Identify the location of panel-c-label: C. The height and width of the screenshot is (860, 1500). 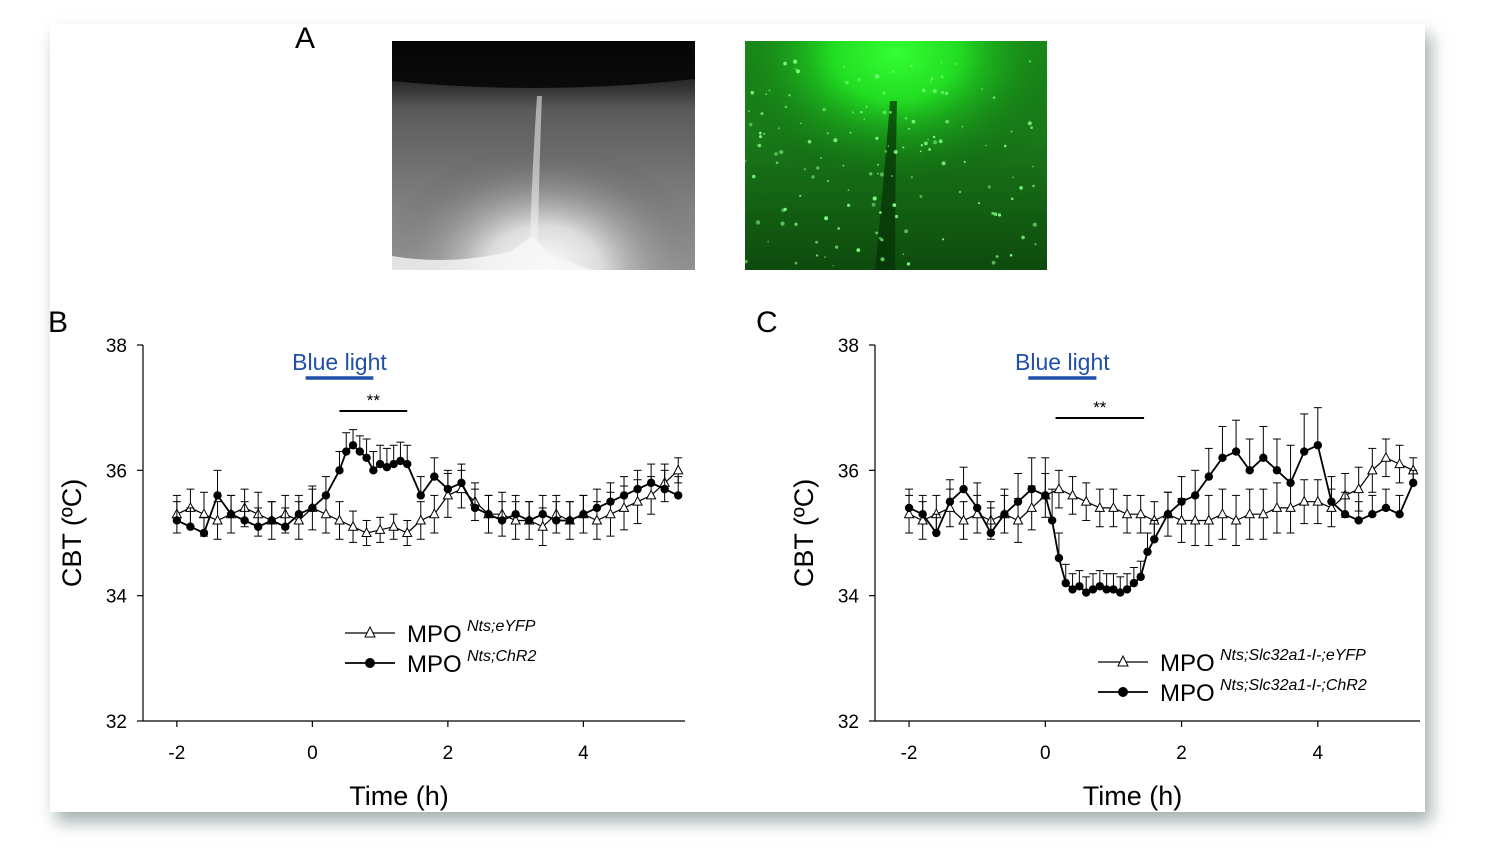
(767, 322).